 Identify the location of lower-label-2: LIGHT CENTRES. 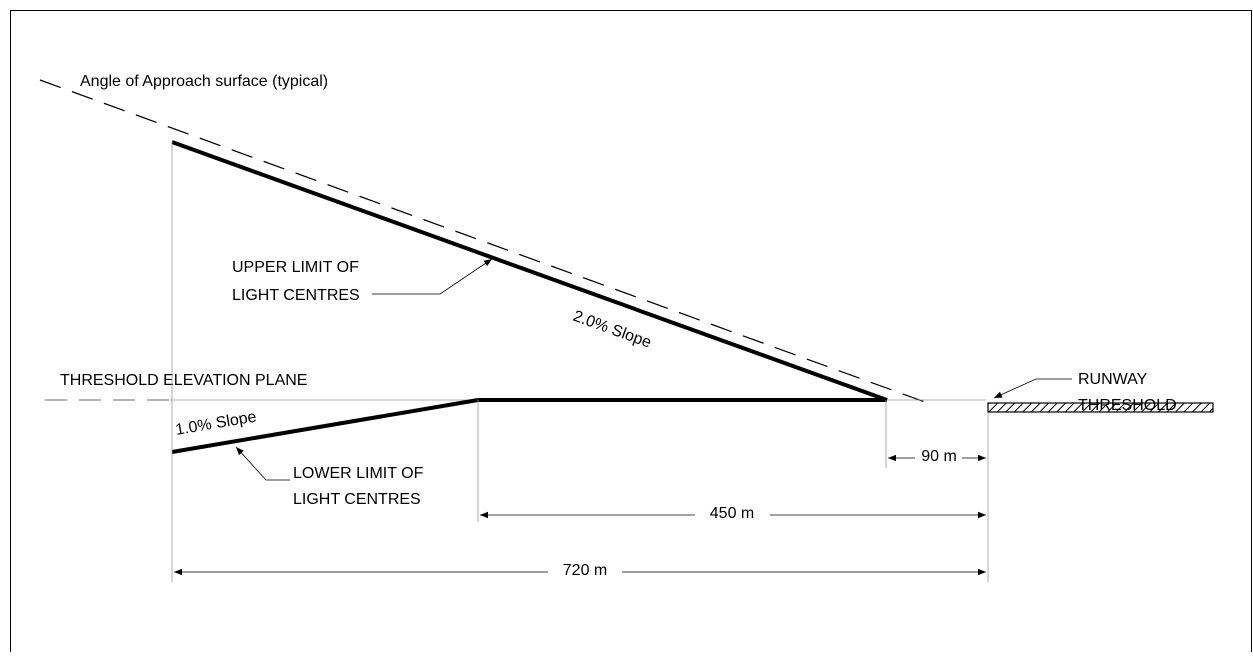
(357, 499).